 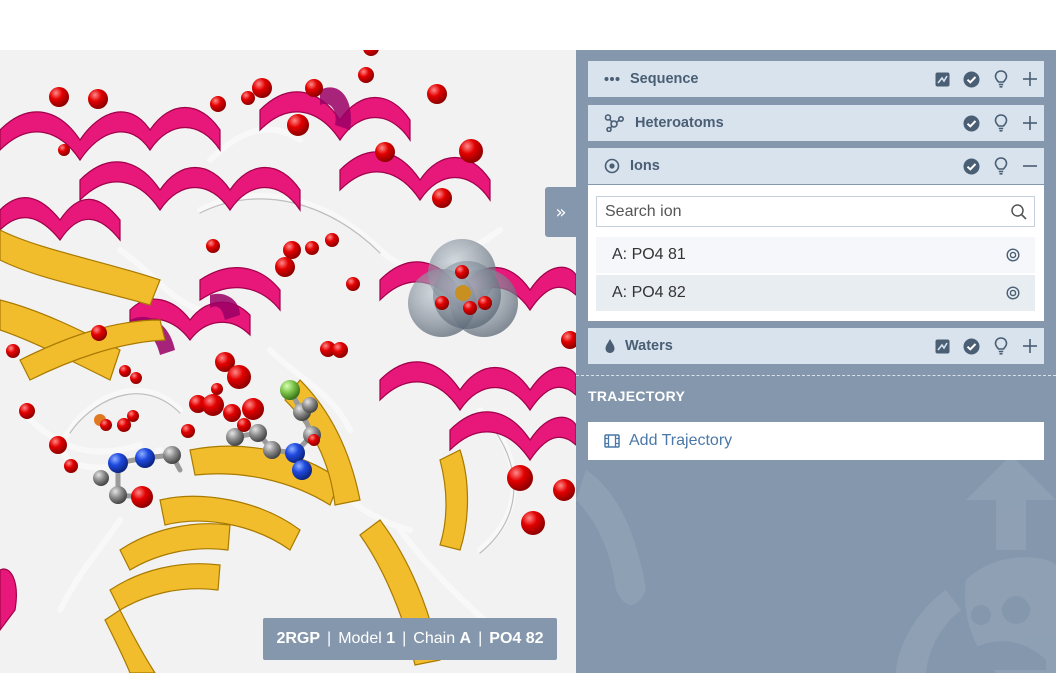 I want to click on collapse-panel-button: », so click(x=561, y=212).